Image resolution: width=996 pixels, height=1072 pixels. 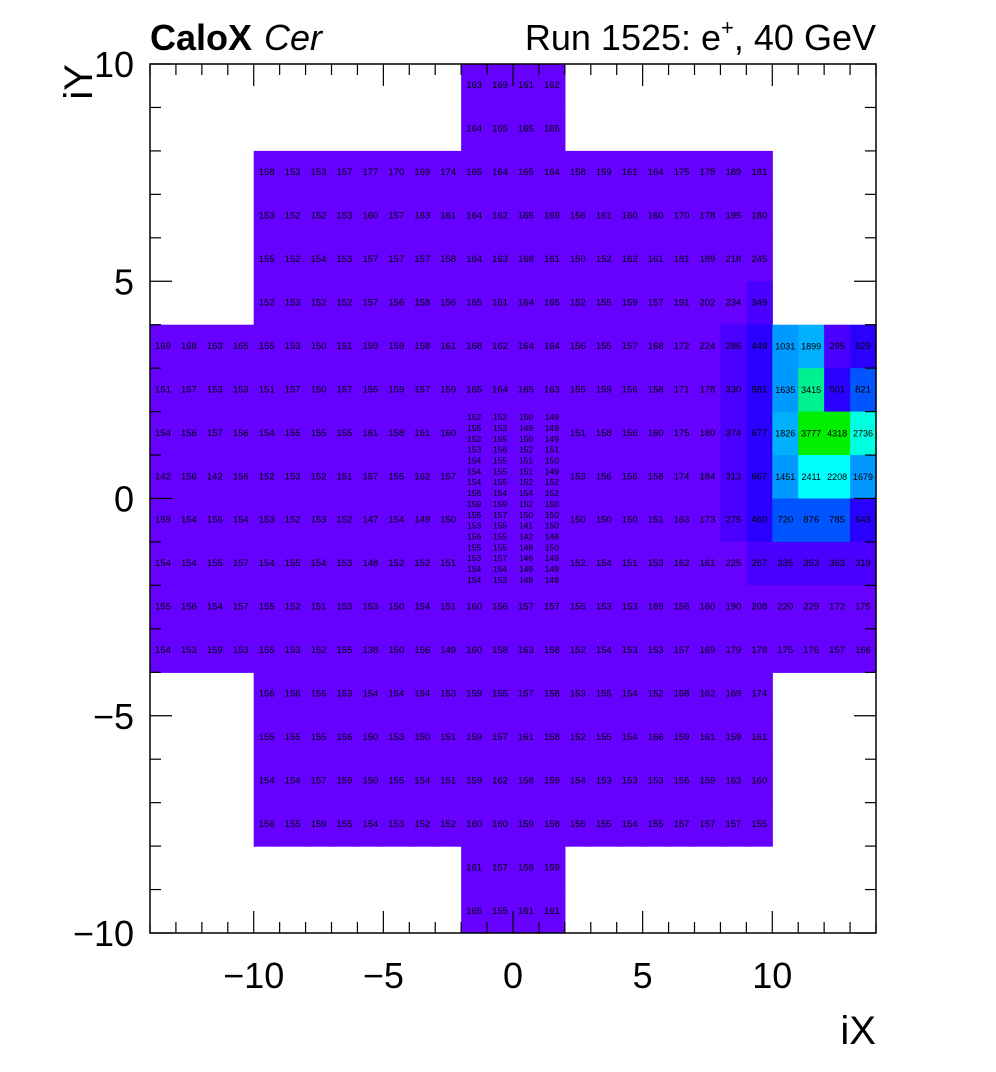 What do you see at coordinates (500, 129) in the screenshot?
I see `cell-value-label: 165` at bounding box center [500, 129].